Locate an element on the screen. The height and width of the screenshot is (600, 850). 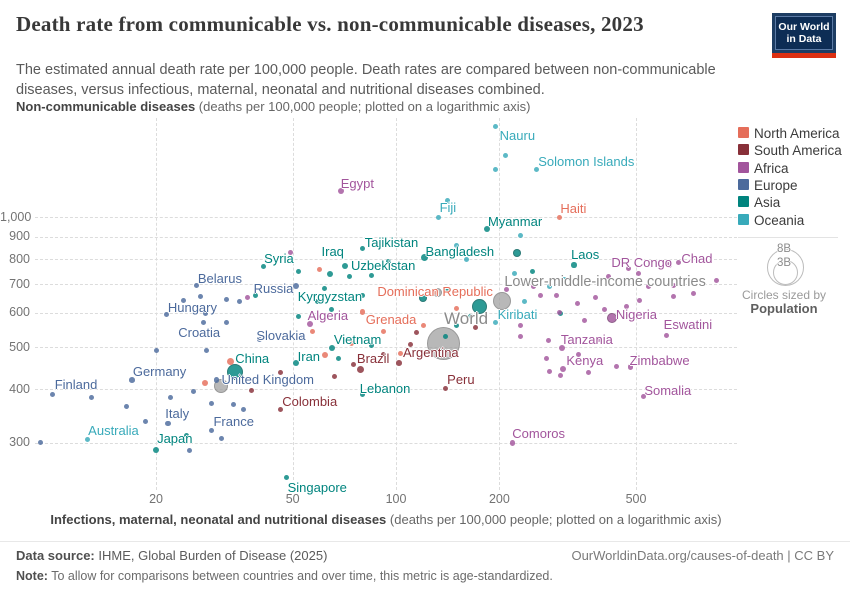
data-point-kiribati is located at coordinates (496, 323).